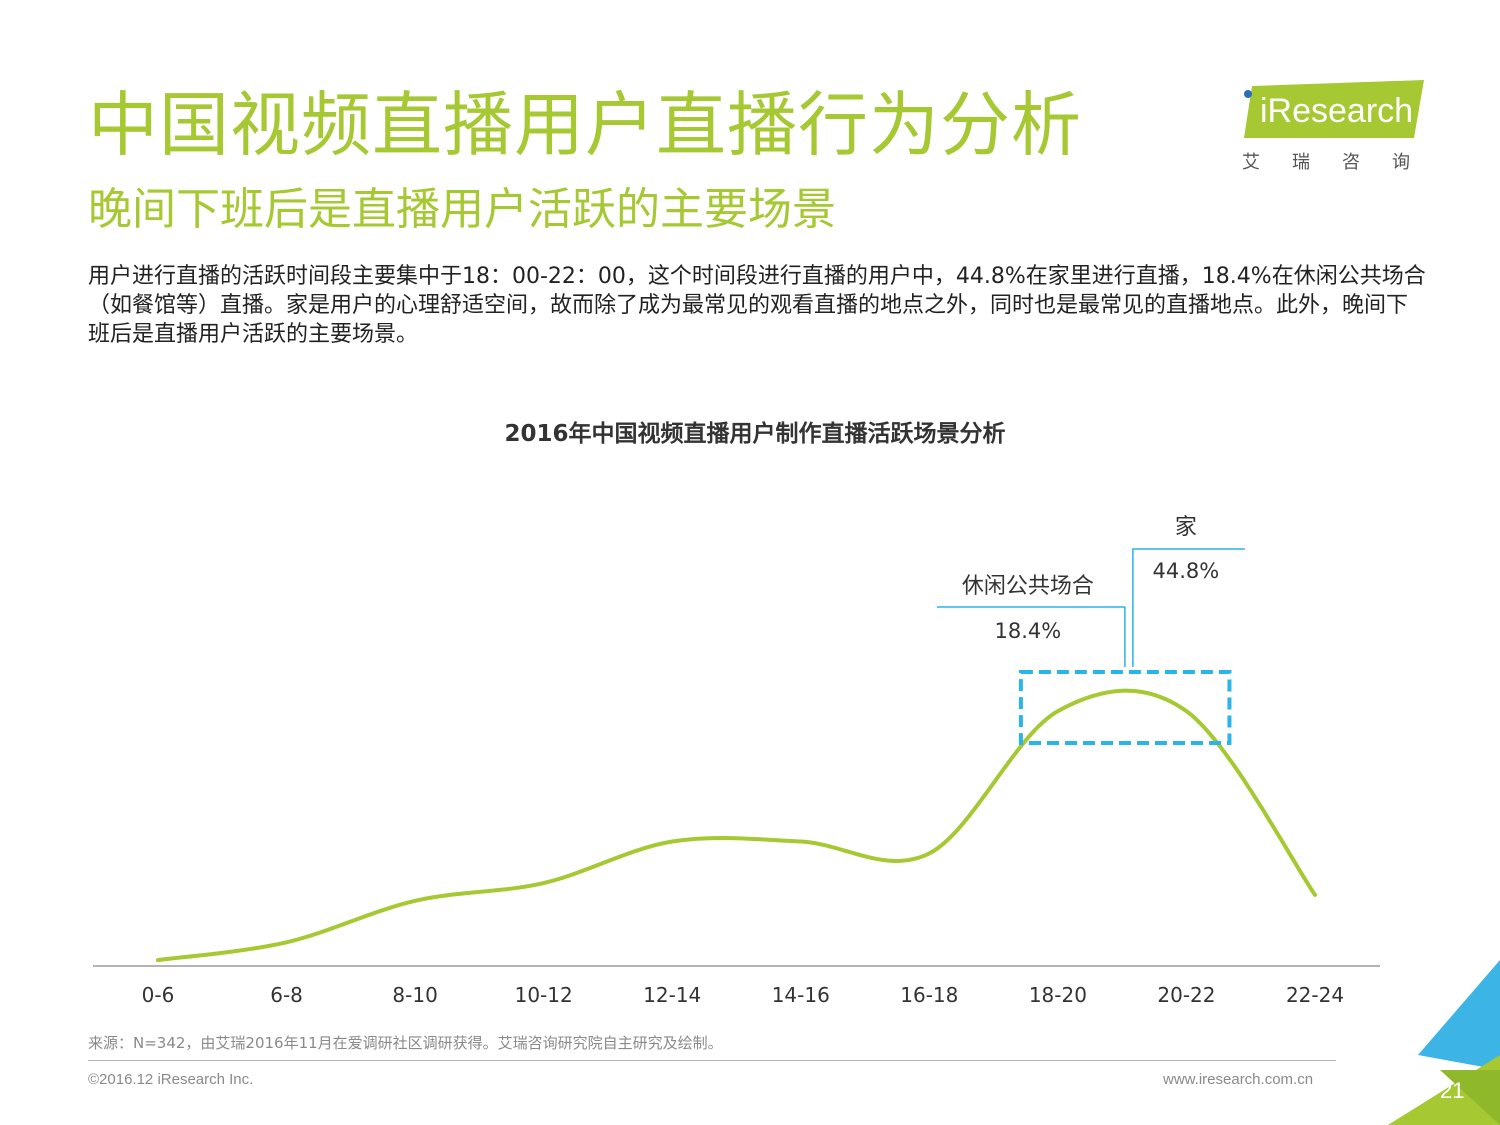 This screenshot has height=1125, width=1500. I want to click on corner-decoration, so click(1444, 1042).